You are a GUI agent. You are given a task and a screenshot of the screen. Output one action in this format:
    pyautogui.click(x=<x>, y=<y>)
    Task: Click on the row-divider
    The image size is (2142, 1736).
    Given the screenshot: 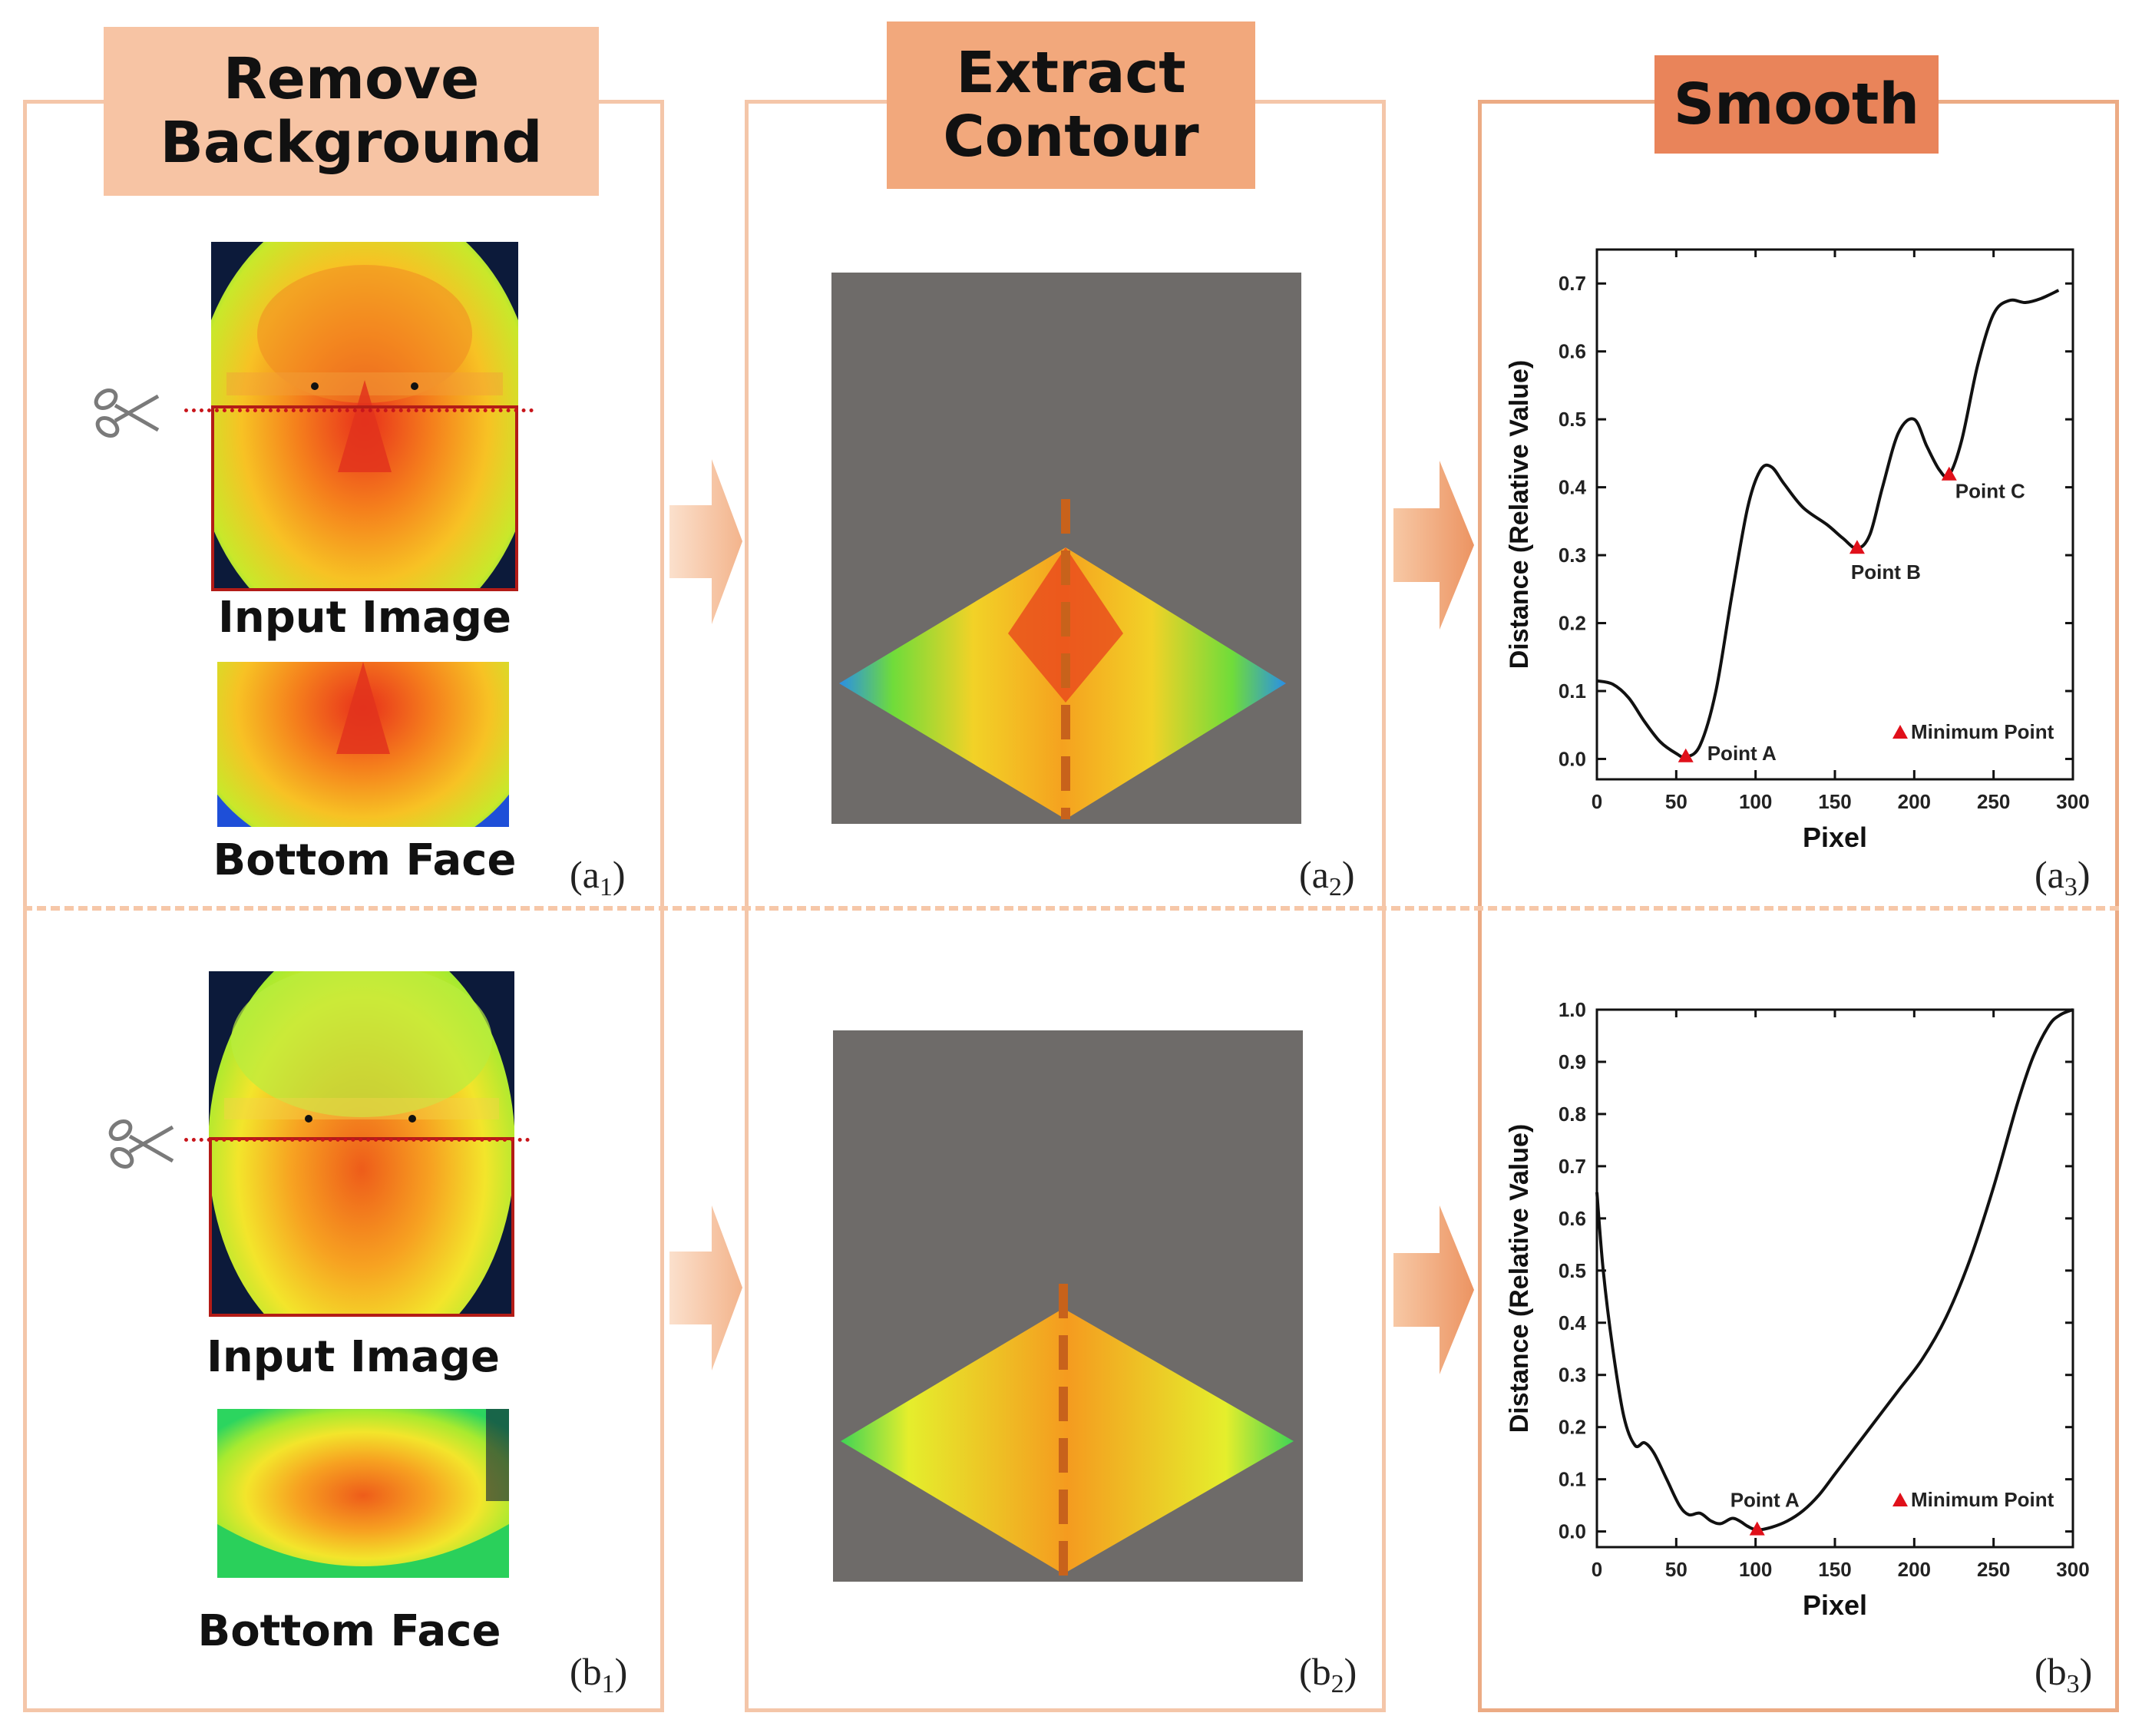 What is the action you would take?
    pyautogui.click(x=1071, y=908)
    